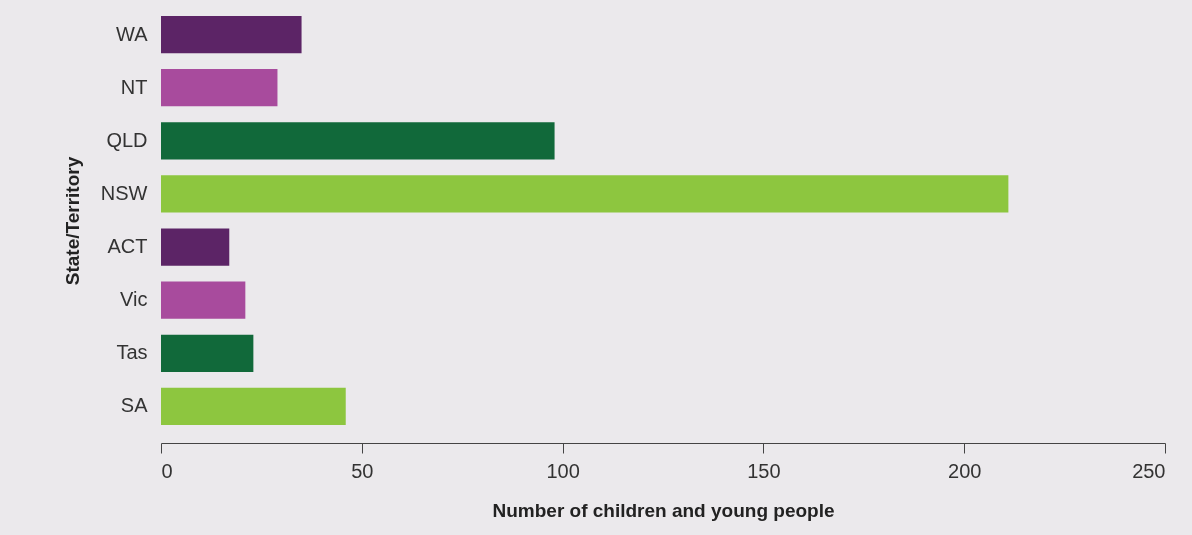 This screenshot has height=535, width=1192. What do you see at coordinates (72, 221) in the screenshot?
I see `y-axis-title: State/Territory` at bounding box center [72, 221].